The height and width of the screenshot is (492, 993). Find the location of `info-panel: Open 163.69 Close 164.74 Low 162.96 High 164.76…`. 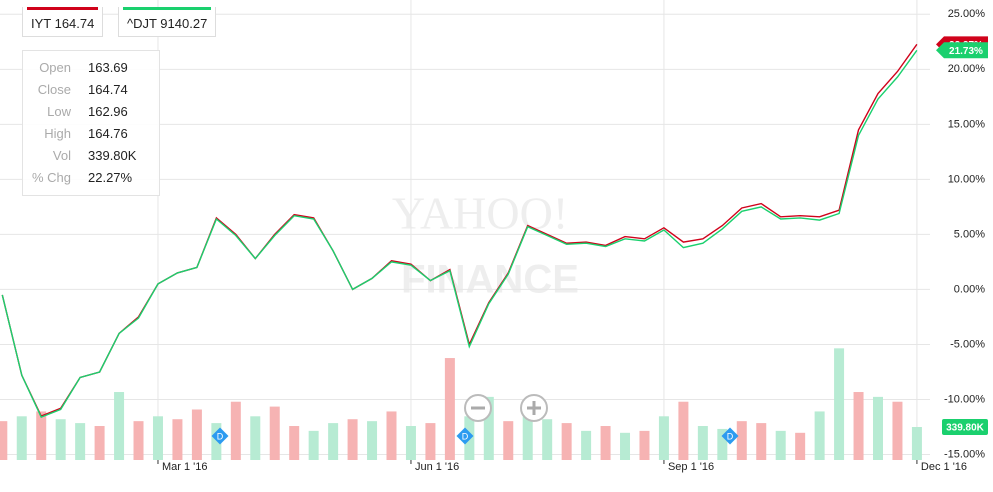

info-panel: Open 163.69 Close 164.74 Low 162.96 High 164.76… is located at coordinates (91, 123).